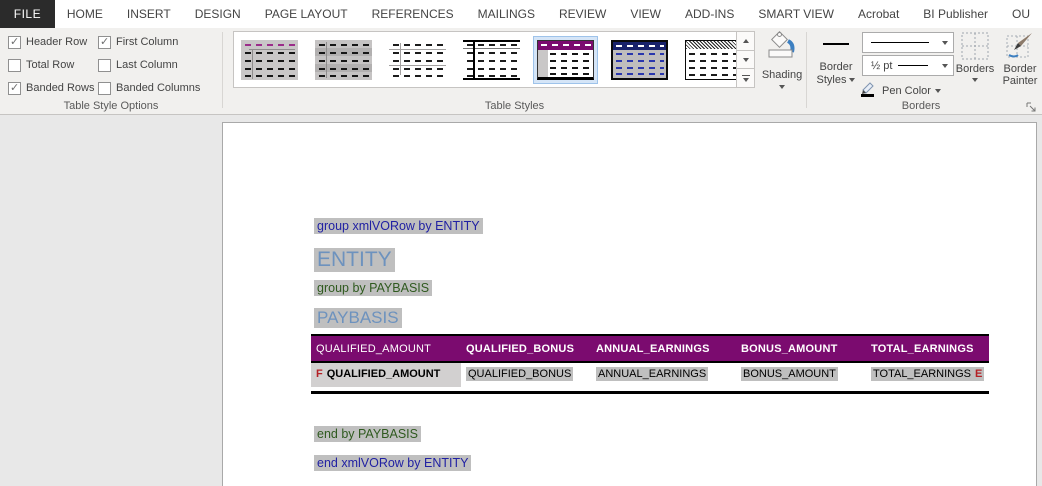 The image size is (1042, 486). Describe the element at coordinates (922, 348) in the screenshot. I see `table-header-cell: TOTAL_EARNINGS` at that location.